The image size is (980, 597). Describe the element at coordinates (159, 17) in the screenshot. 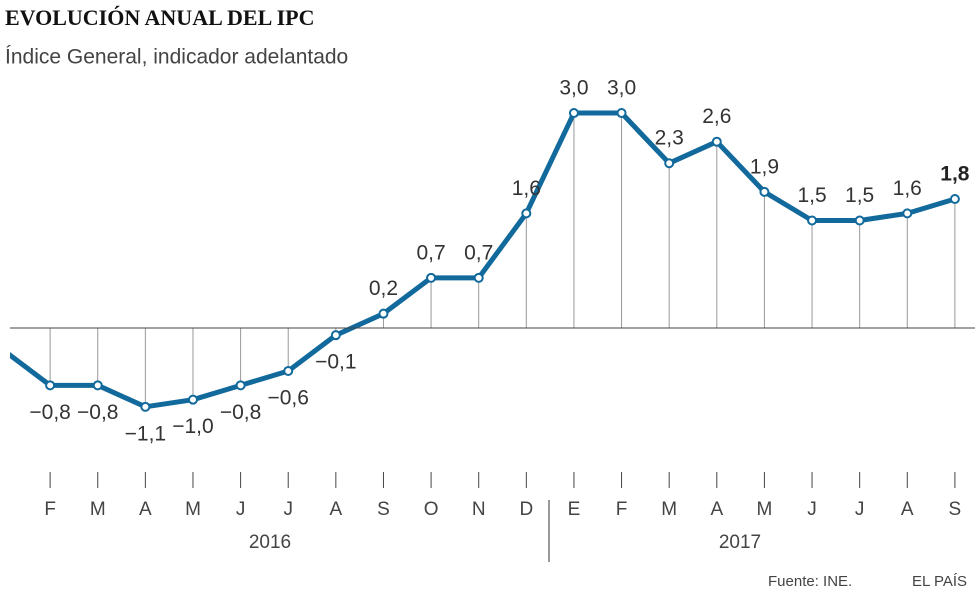

I see `chart-title: EVOLUCIÓN ANUAL DEL IPC` at that location.